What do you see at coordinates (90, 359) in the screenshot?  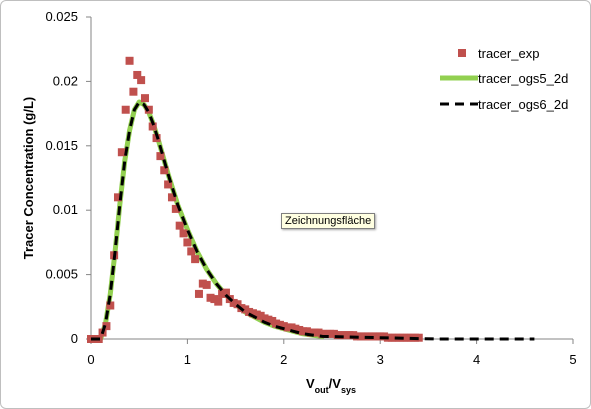 I see `x-tick-label: 0` at bounding box center [90, 359].